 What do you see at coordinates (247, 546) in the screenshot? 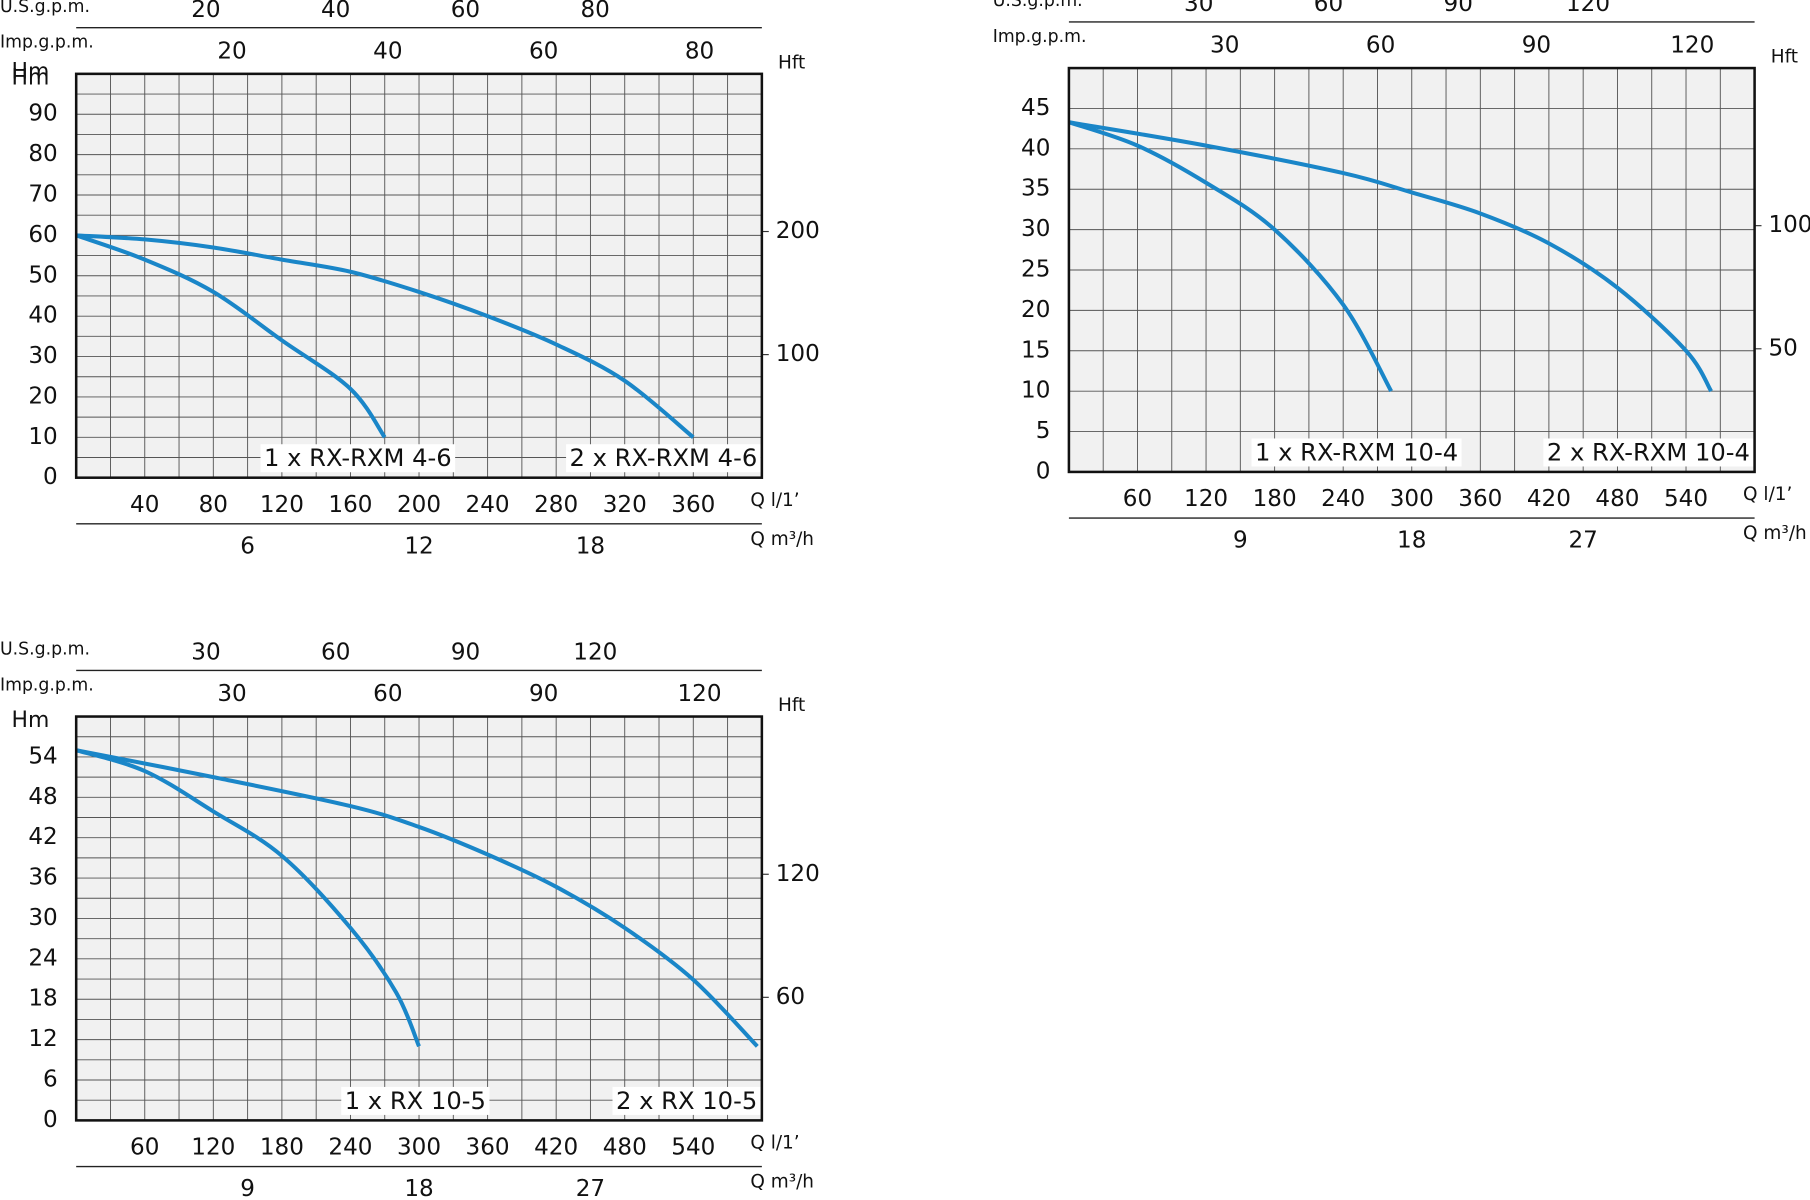
I see `bottom2-tick-label: 6` at bounding box center [247, 546].